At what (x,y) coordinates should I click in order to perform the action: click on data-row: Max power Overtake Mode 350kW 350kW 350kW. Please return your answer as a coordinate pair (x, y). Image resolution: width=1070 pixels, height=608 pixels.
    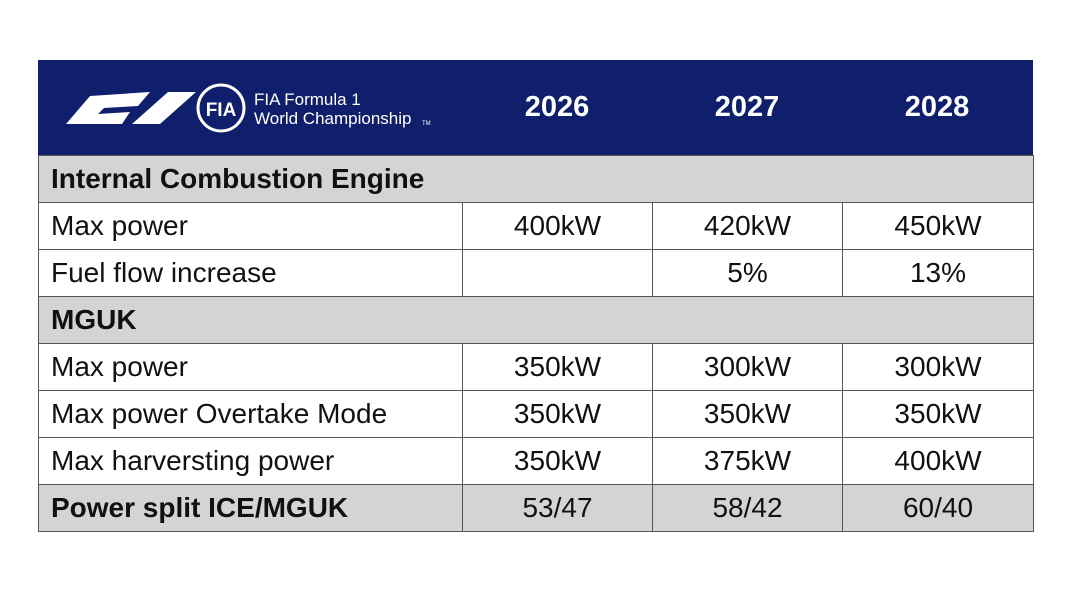
    Looking at the image, I should click on (536, 413).